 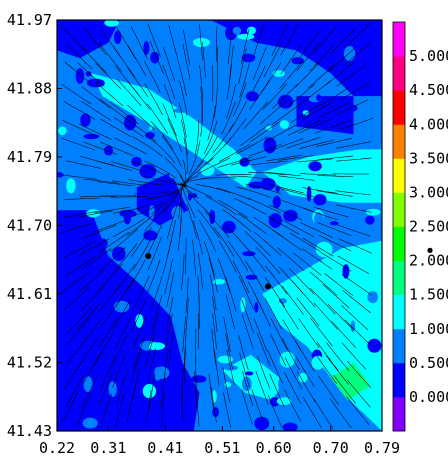 What do you see at coordinates (29, 226) in the screenshot?
I see `y-tick-label: 41.70` at bounding box center [29, 226].